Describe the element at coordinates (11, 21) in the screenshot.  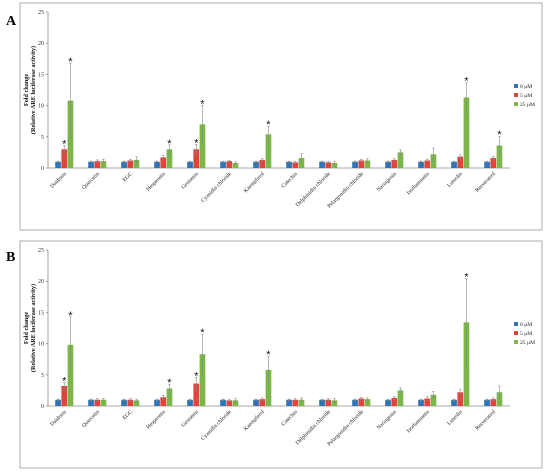
I see `panel-a-letter: A` at that location.